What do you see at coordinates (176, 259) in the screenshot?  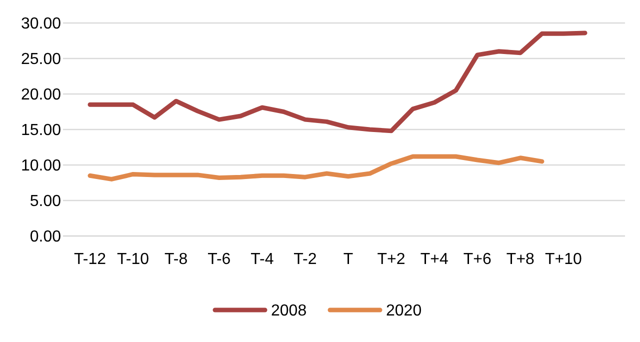 I see `x-tick-label: T-8` at bounding box center [176, 259].